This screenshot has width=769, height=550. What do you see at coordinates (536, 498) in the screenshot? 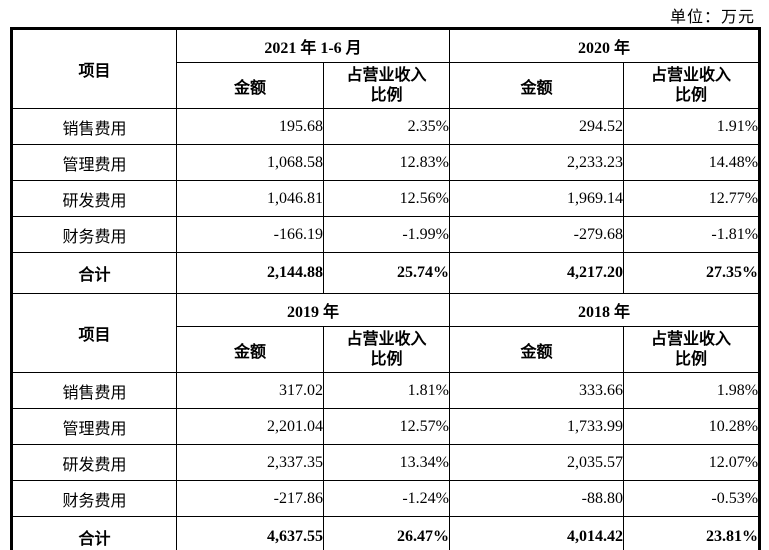
I see `amount-cell: -88.80` at bounding box center [536, 498].